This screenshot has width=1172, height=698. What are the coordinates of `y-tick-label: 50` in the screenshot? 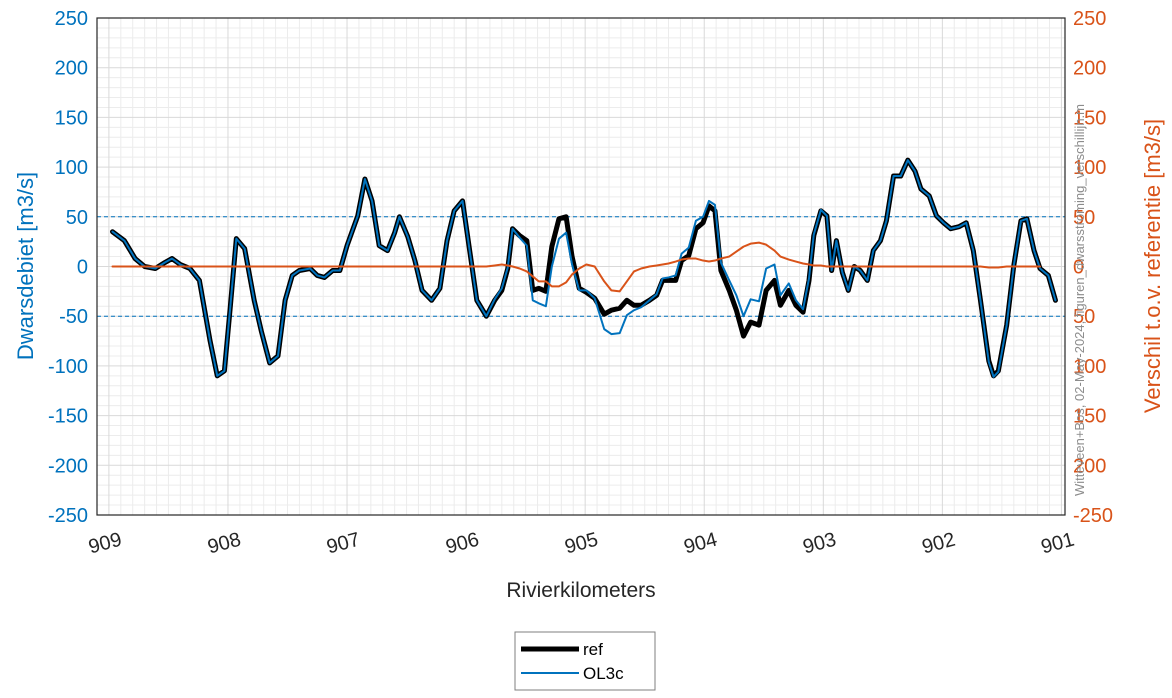 It's located at (77, 218).